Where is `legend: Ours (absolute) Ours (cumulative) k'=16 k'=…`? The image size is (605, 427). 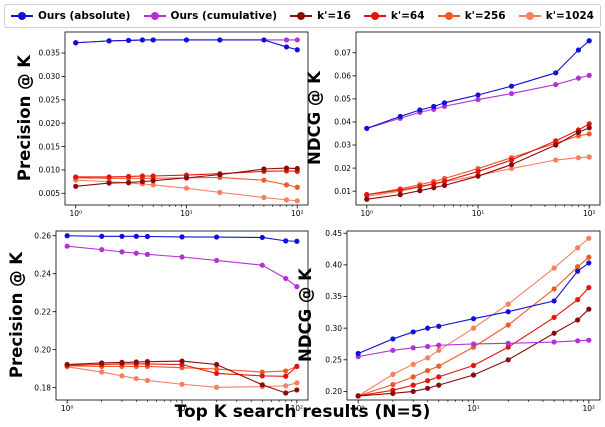 legend: Ours (absolute) Ours (cumulative) k'=16 k'=… is located at coordinates (302, 16).